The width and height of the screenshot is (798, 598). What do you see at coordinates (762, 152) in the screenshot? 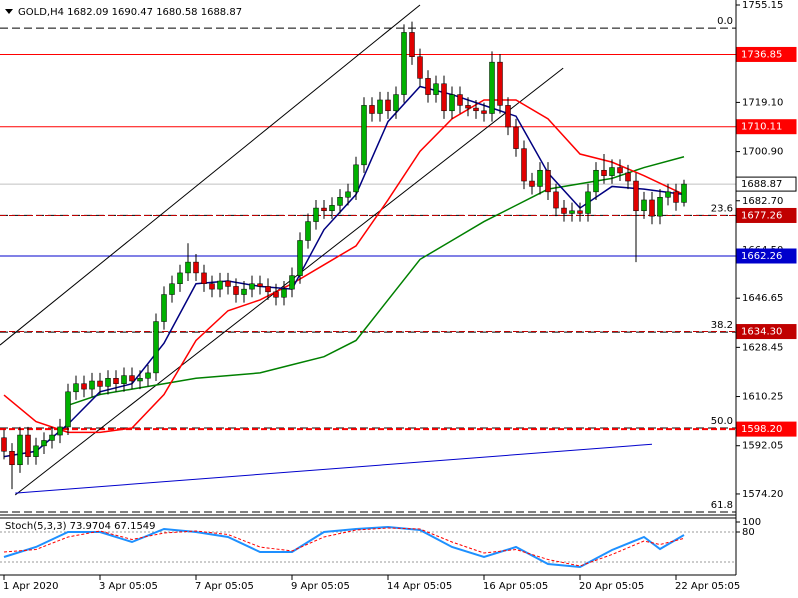
I see `y-tick-label: 1700.90` at bounding box center [762, 152].